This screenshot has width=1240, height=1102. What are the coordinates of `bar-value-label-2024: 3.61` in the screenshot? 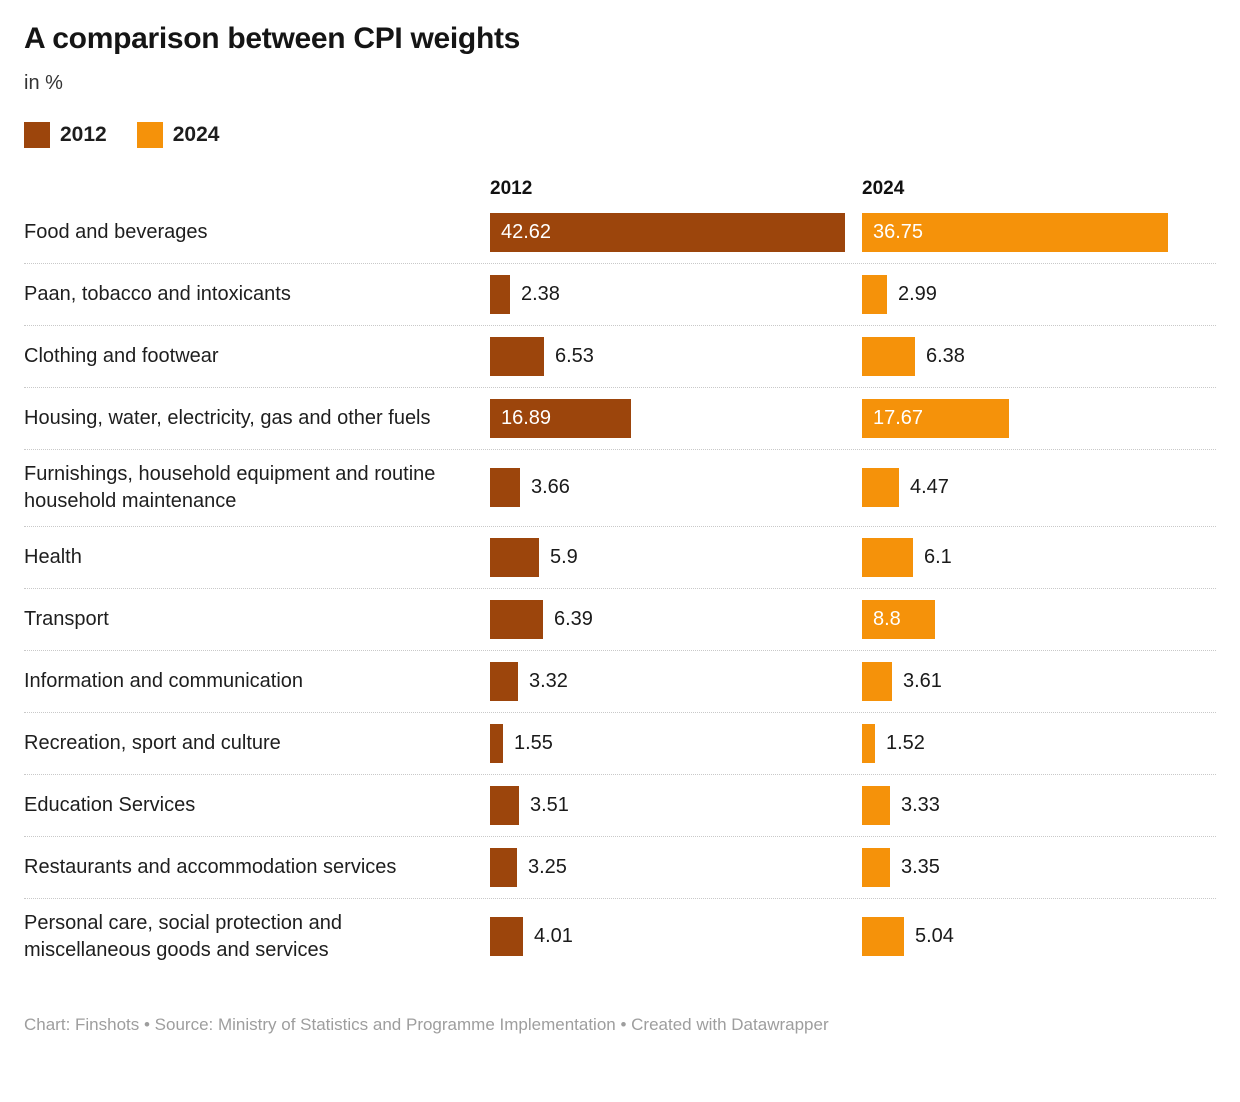 It's located at (922, 680).